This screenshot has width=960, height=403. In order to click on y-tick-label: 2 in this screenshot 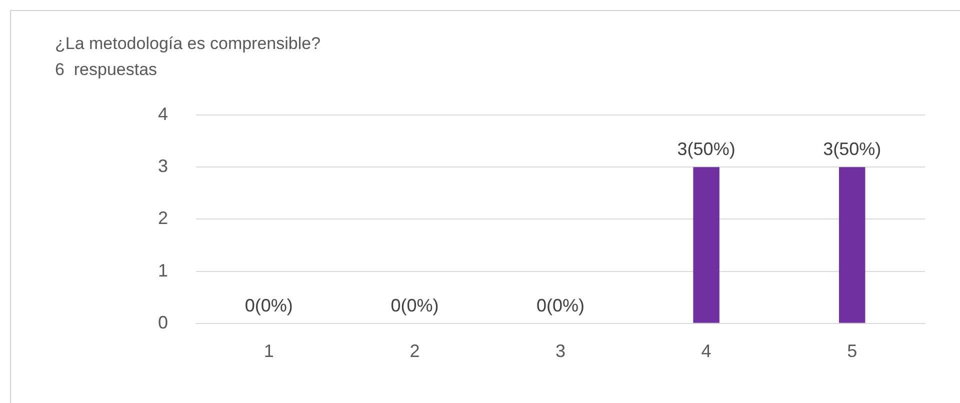, I will do `click(163, 218)`.